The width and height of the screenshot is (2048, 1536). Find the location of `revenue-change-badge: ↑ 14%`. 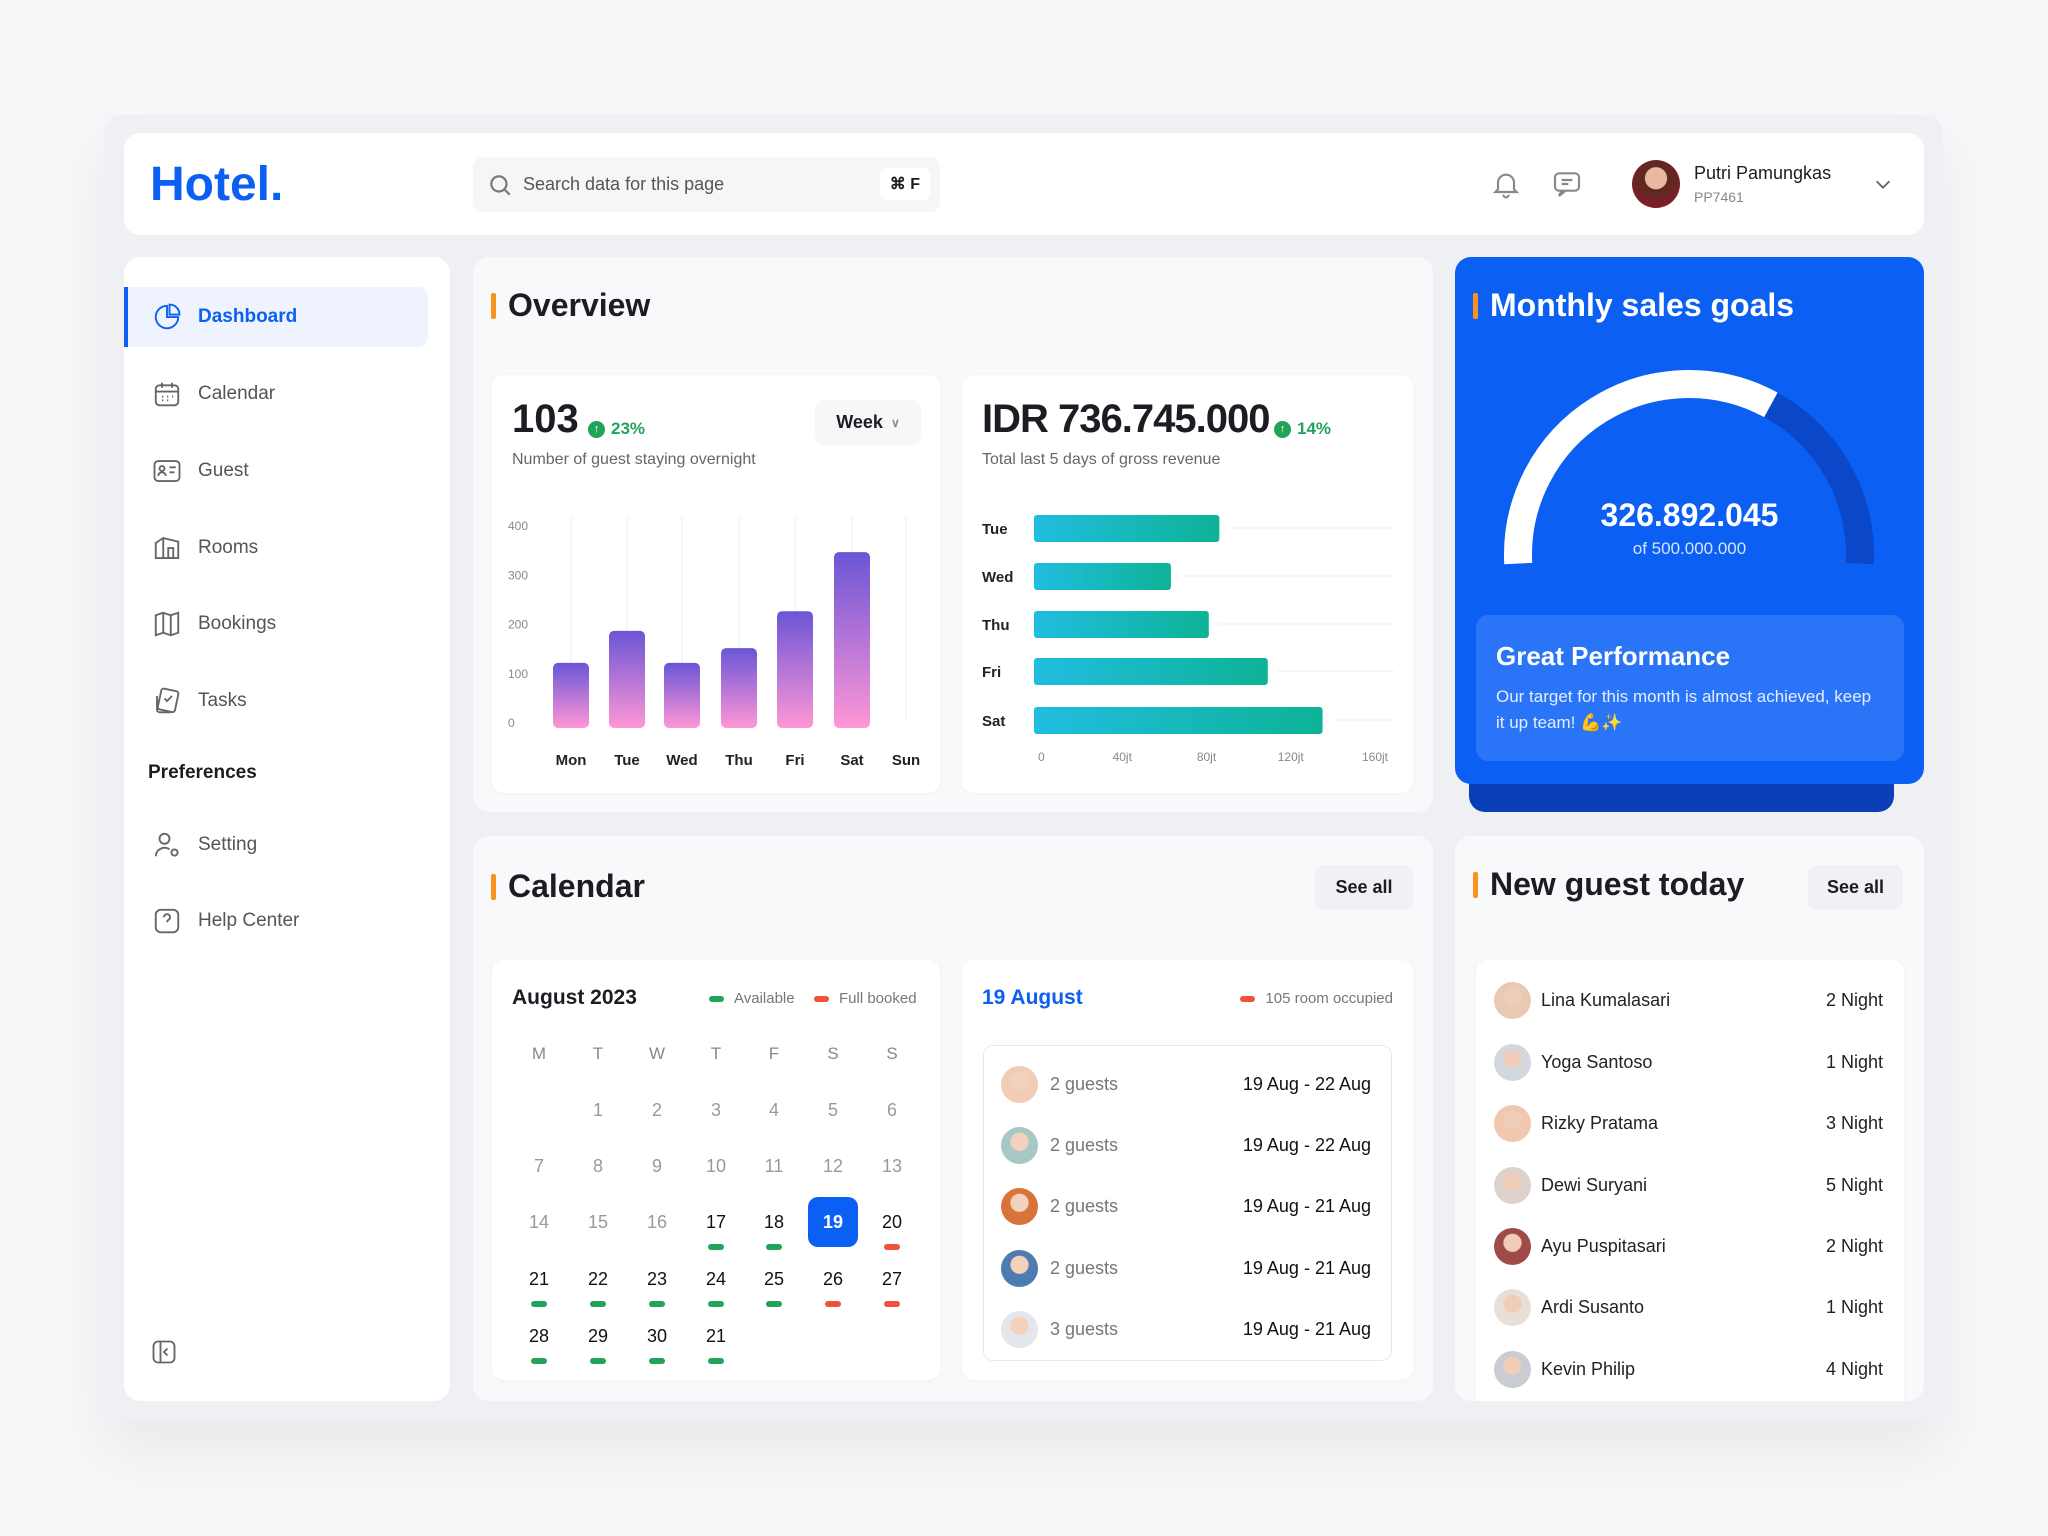

revenue-change-badge: ↑ 14% is located at coordinates (1302, 429).